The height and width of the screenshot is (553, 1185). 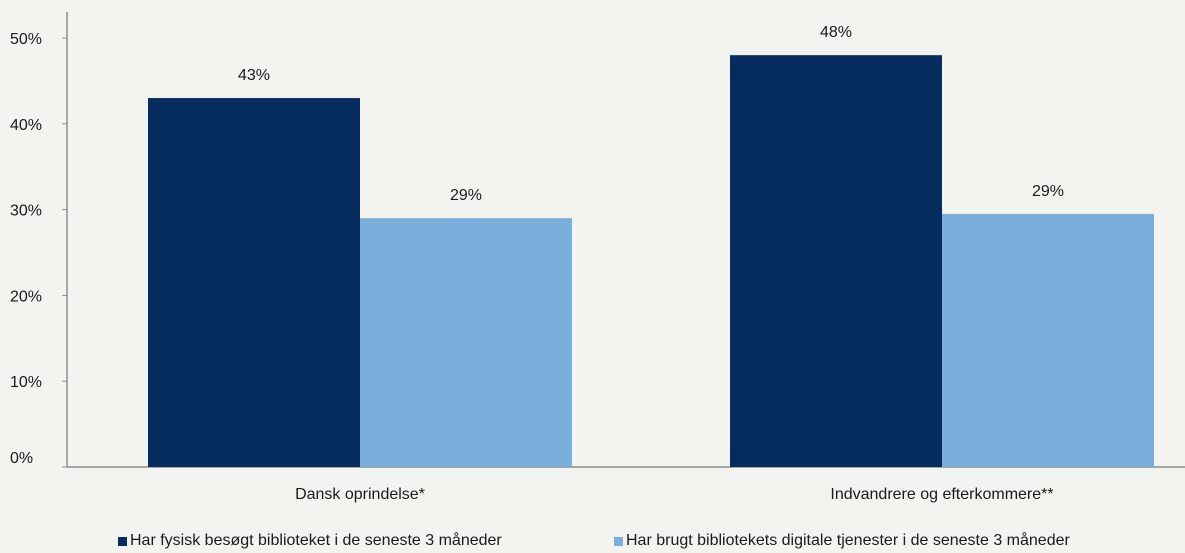 I want to click on category-label: Dansk oprindelse*, so click(x=360, y=494).